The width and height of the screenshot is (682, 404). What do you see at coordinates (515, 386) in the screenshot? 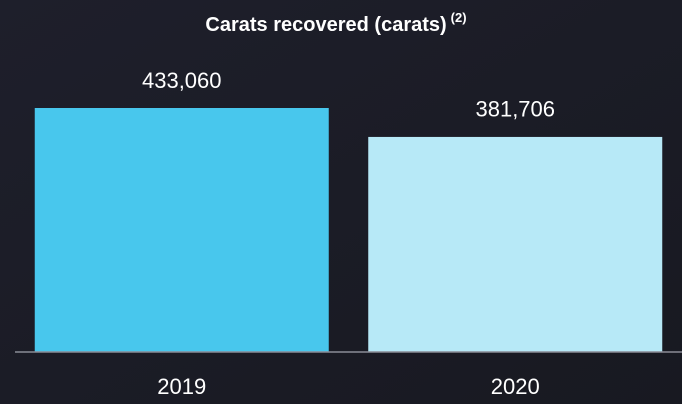
I see `x-tick-label: 2020` at bounding box center [515, 386].